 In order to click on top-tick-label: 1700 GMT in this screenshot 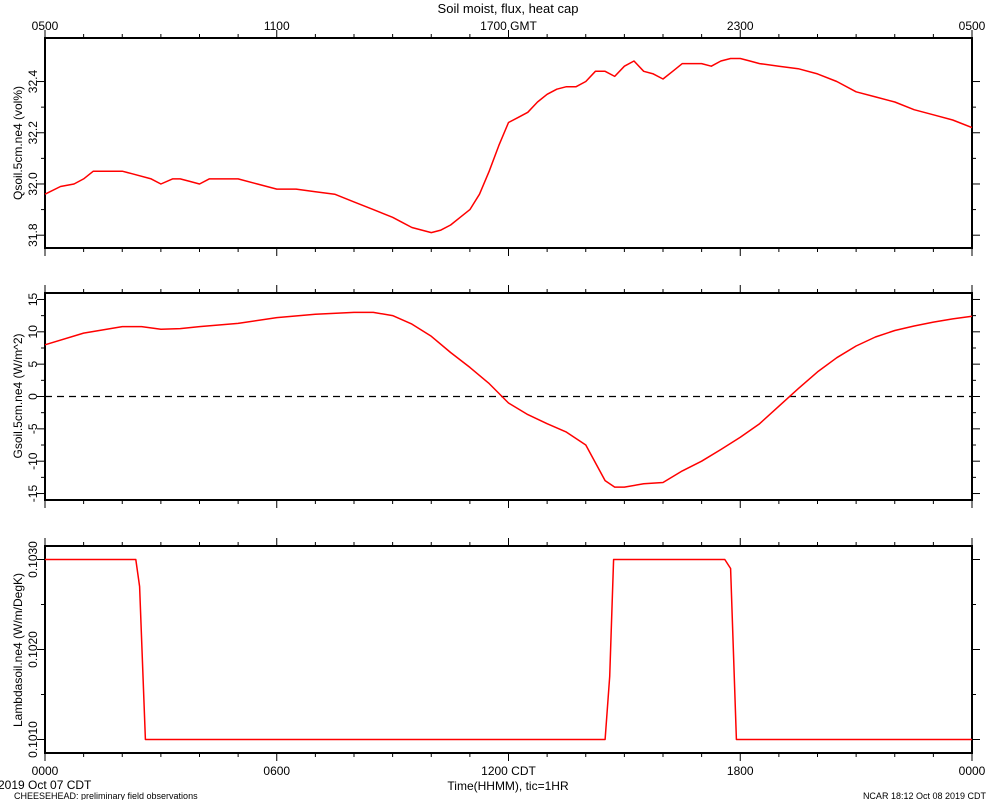, I will do `click(508, 26)`.